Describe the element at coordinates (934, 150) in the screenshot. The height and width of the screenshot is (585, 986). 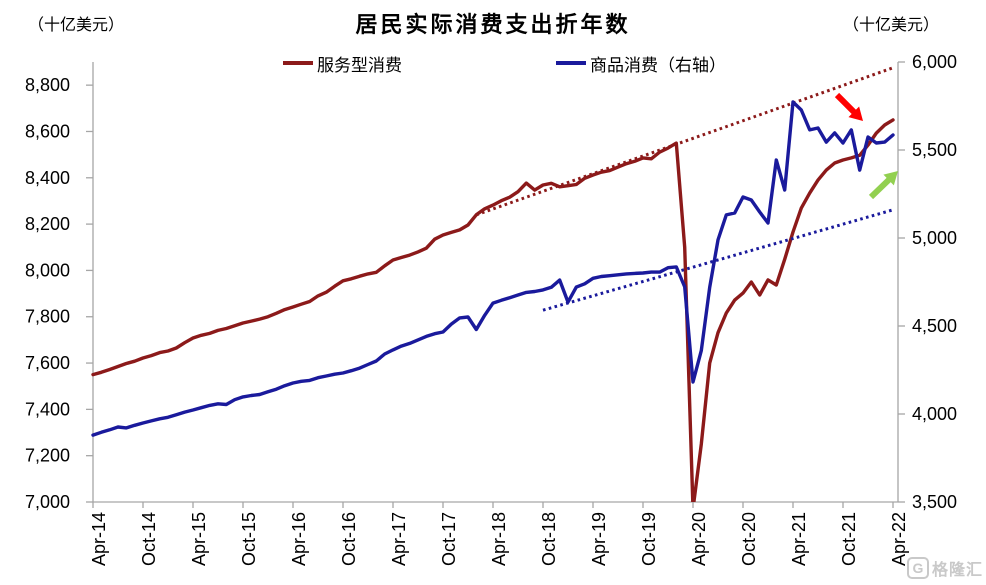
I see `right-axis-tick-label: 5,500` at that location.